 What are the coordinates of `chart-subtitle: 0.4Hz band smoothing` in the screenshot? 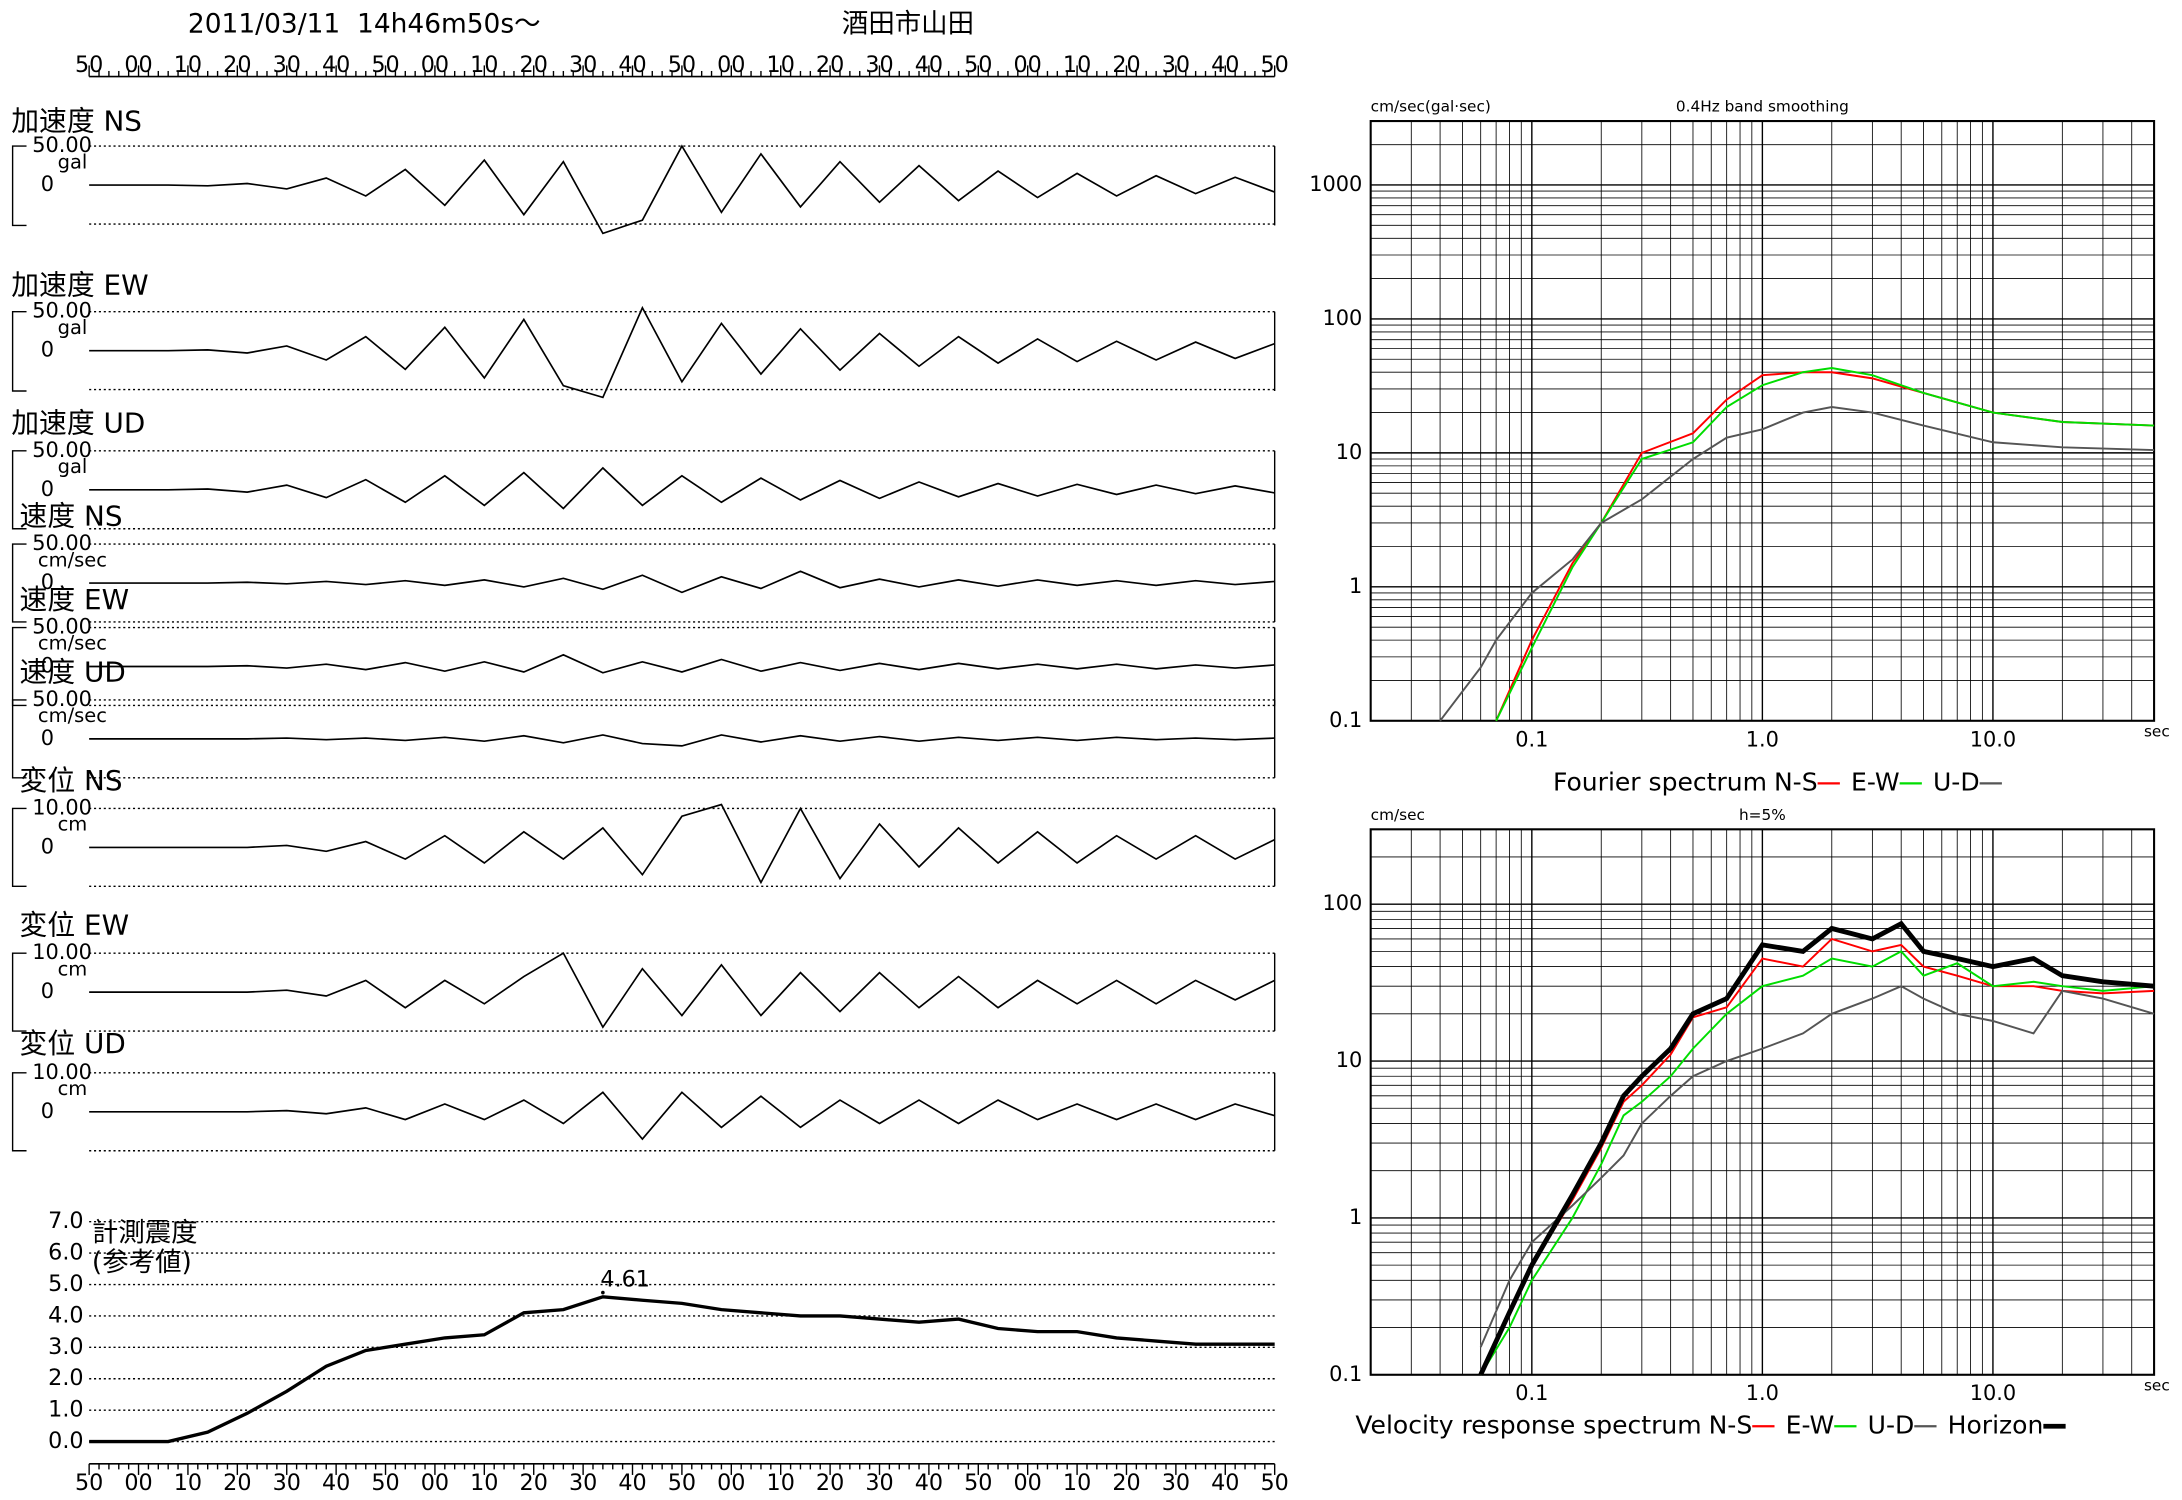 It's located at (1762, 107).